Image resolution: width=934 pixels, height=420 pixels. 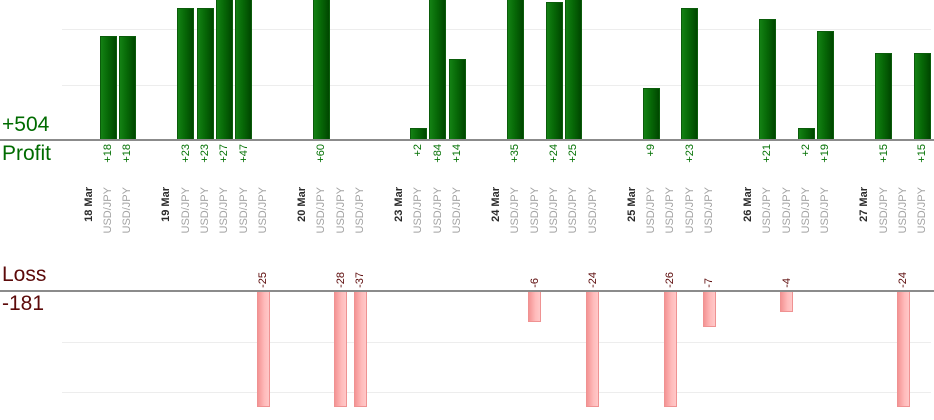 What do you see at coordinates (437, 153) in the screenshot?
I see `profit-value-label: +84` at bounding box center [437, 153].